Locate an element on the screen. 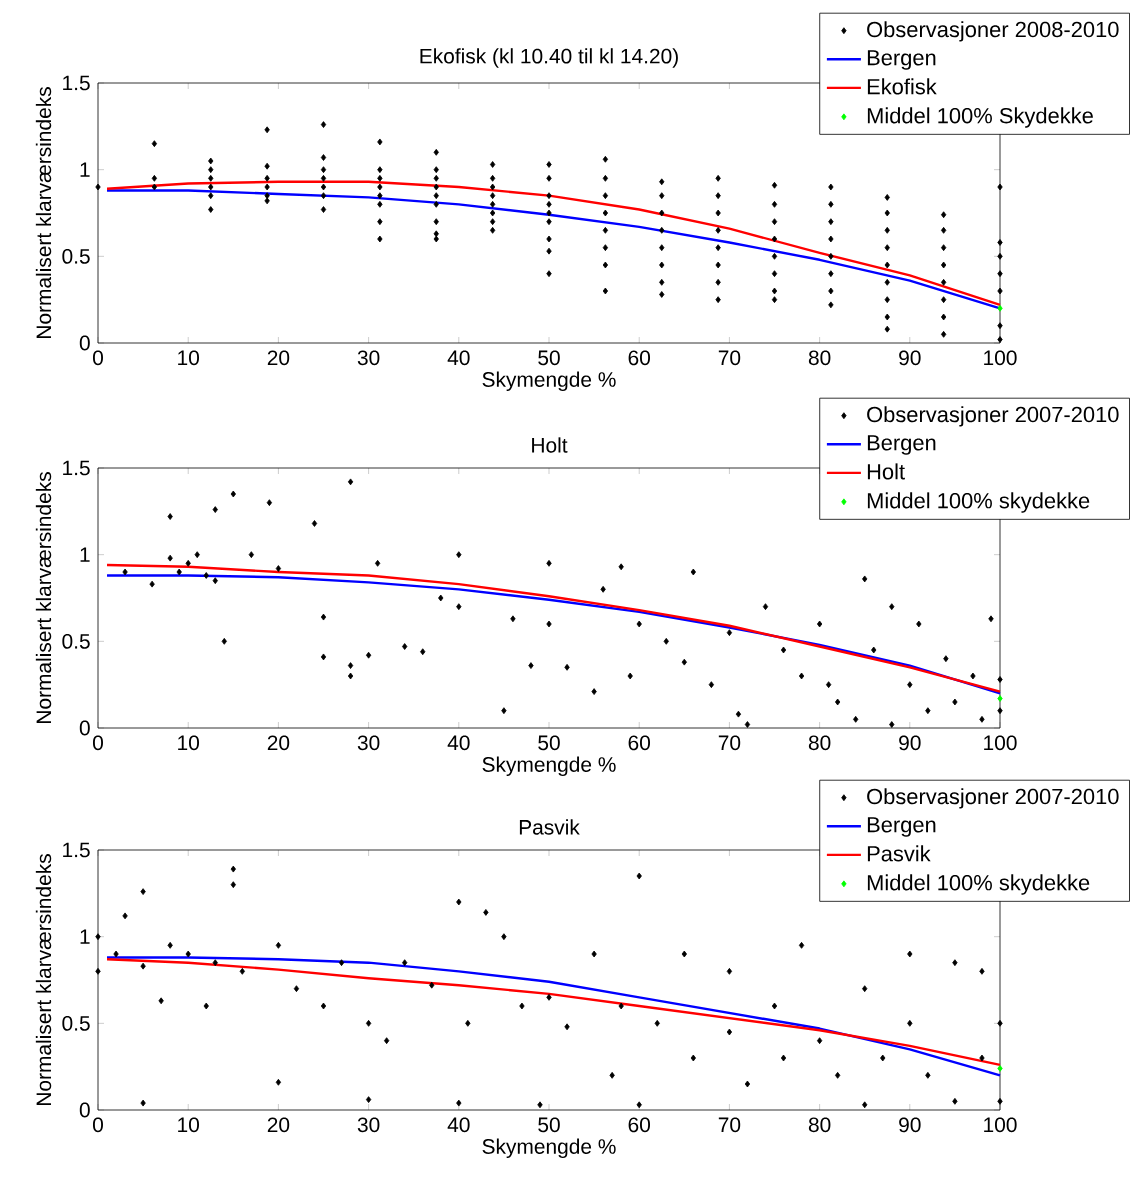  legend-label: Observasjoner 2008-2010 is located at coordinates (993, 31).